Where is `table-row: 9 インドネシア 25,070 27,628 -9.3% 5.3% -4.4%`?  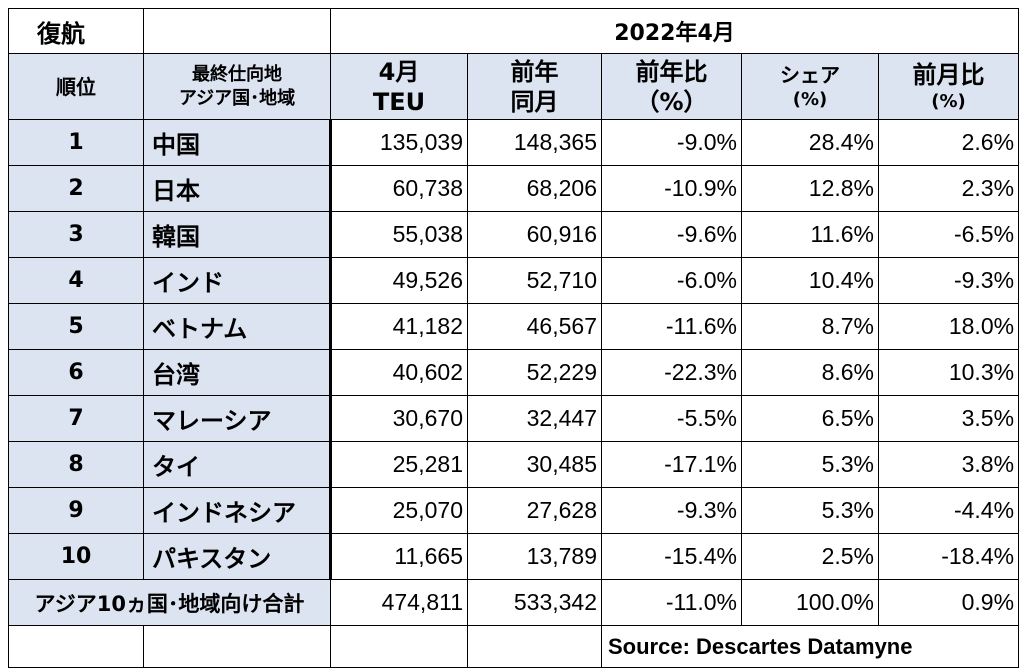 table-row: 9 インドネシア 25,070 27,628 -9.3% 5.3% -4.4% is located at coordinates (514, 510).